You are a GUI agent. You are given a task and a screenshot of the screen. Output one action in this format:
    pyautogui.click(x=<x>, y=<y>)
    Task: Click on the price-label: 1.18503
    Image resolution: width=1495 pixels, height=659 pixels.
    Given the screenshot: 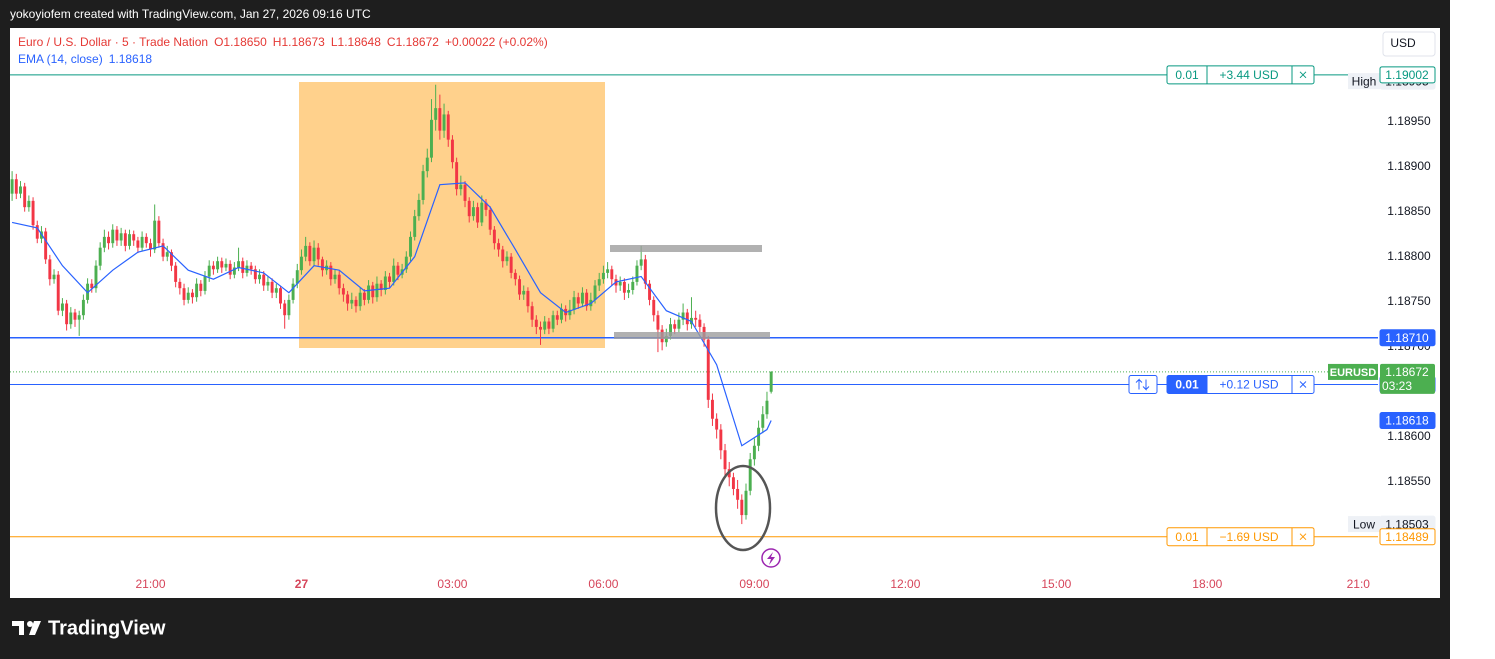 What is the action you would take?
    pyautogui.click(x=1407, y=524)
    